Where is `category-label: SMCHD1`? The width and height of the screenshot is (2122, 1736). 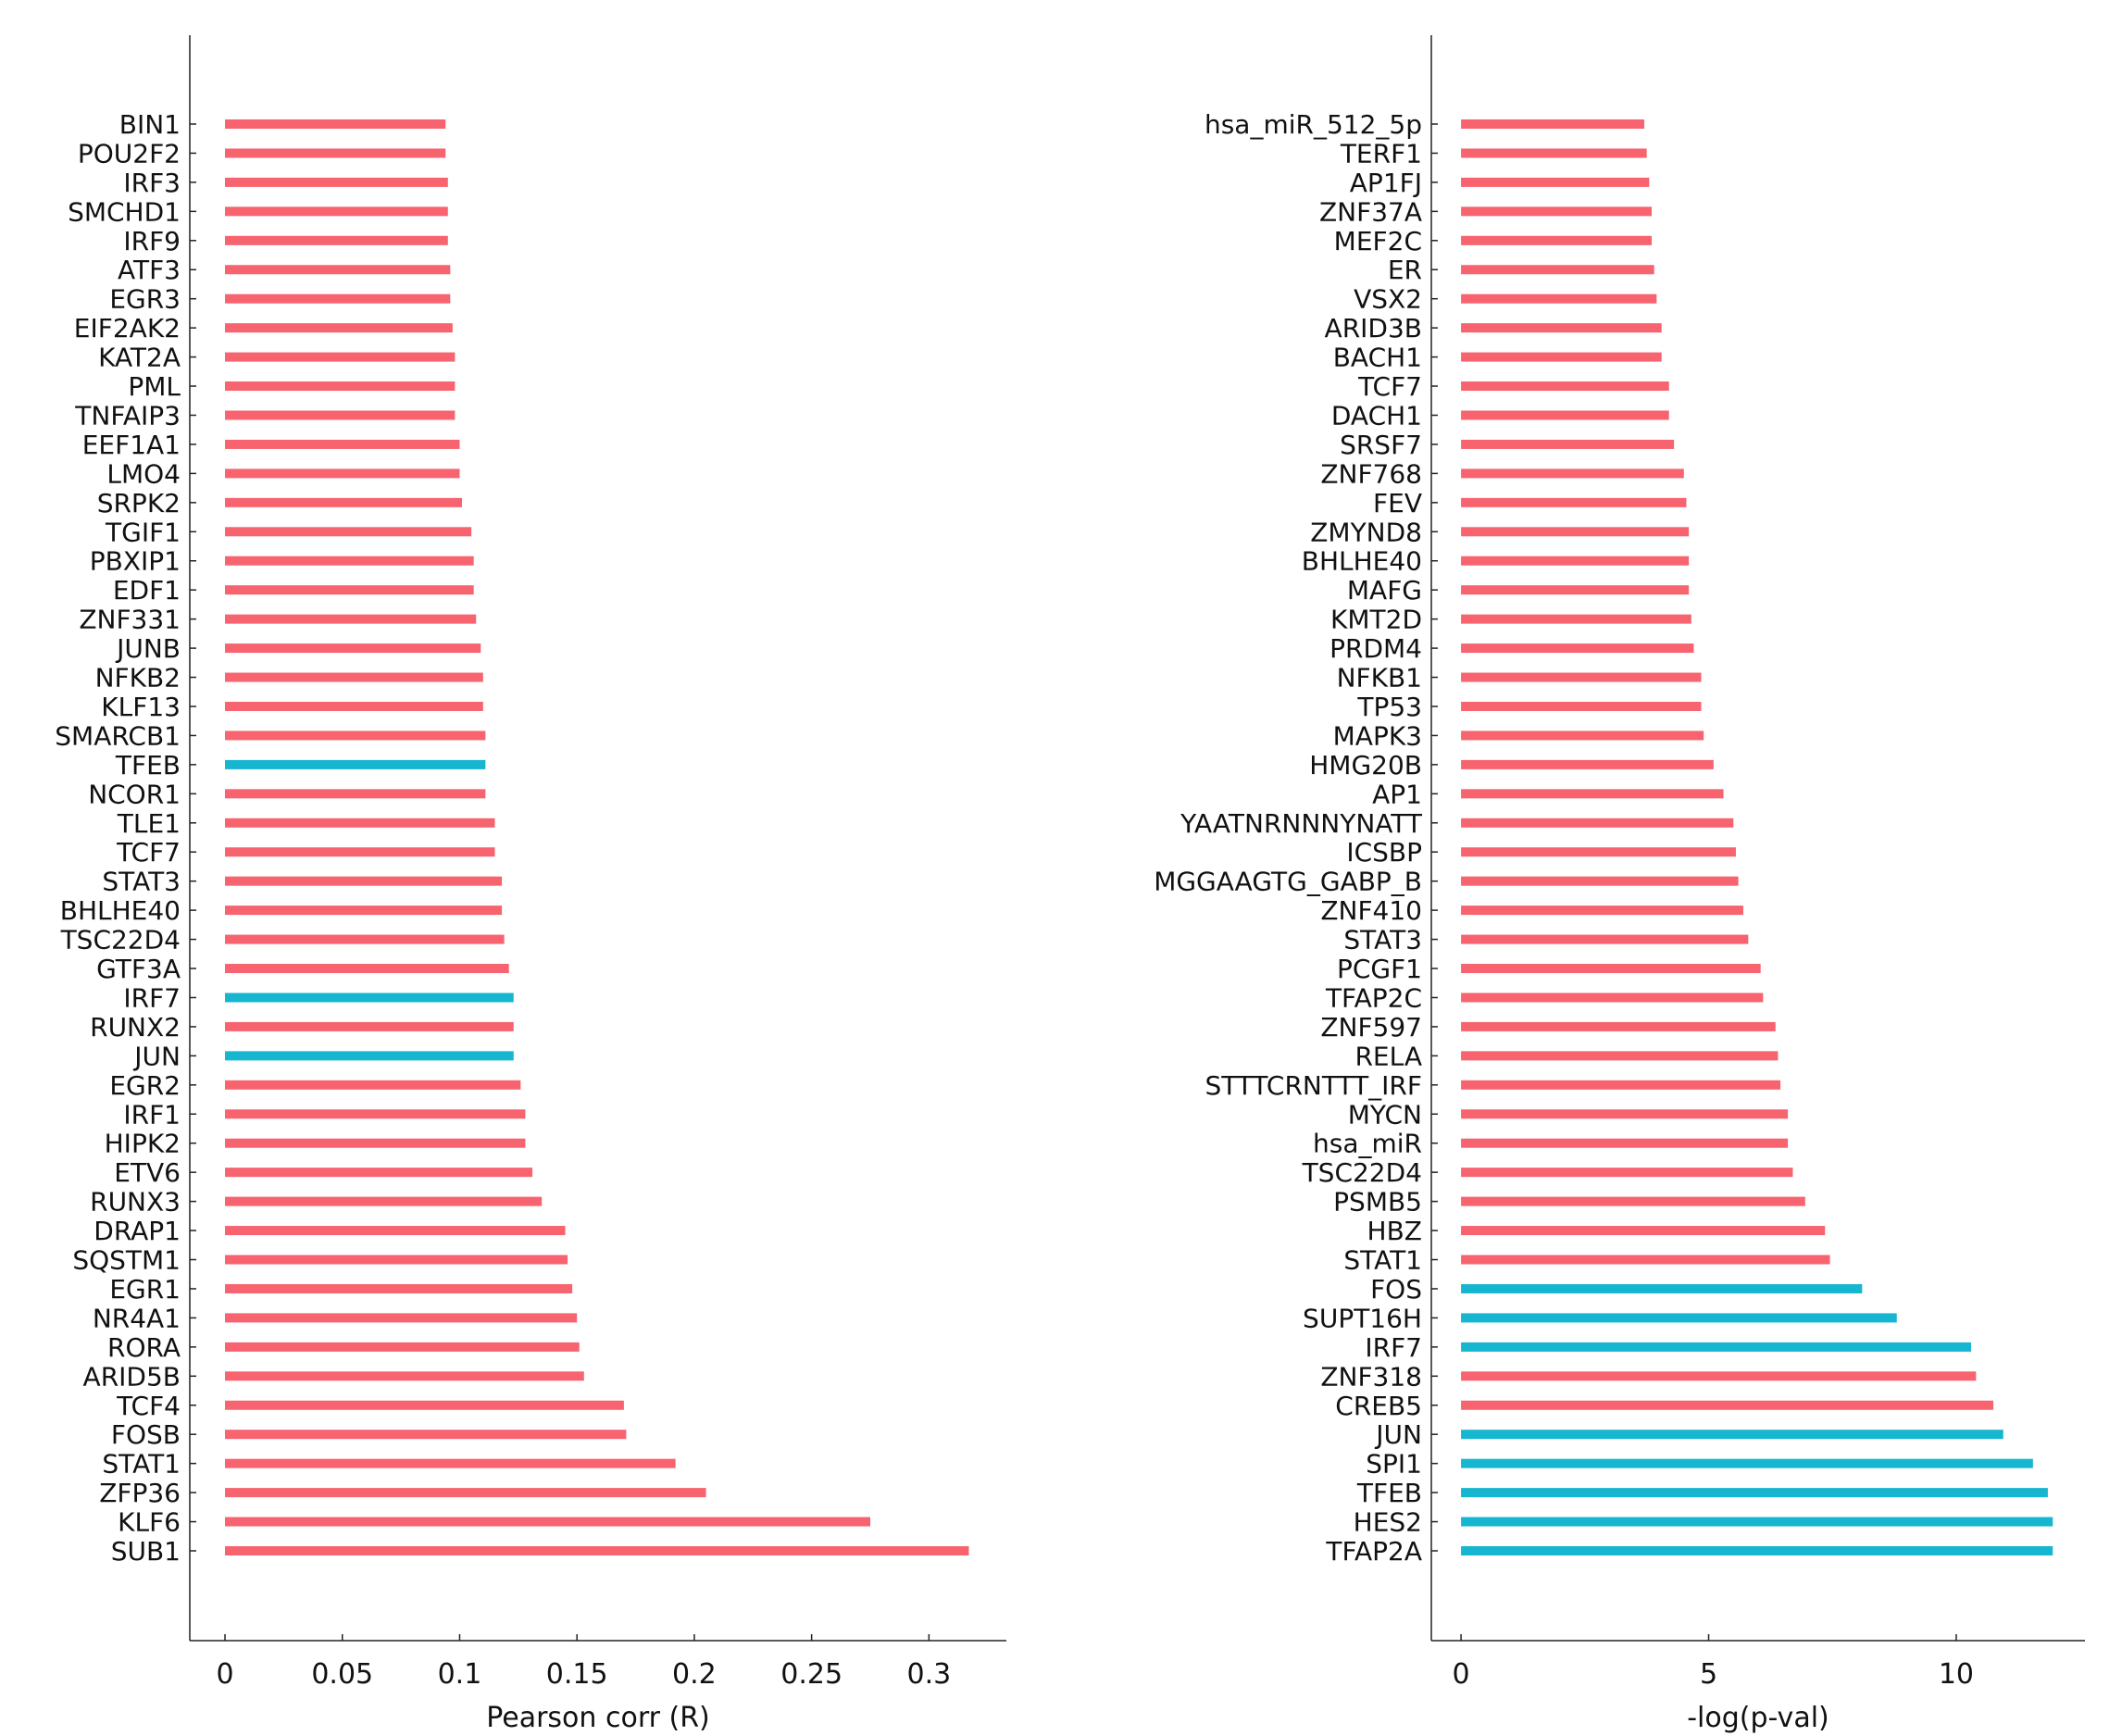 category-label: SMCHD1 is located at coordinates (124, 211).